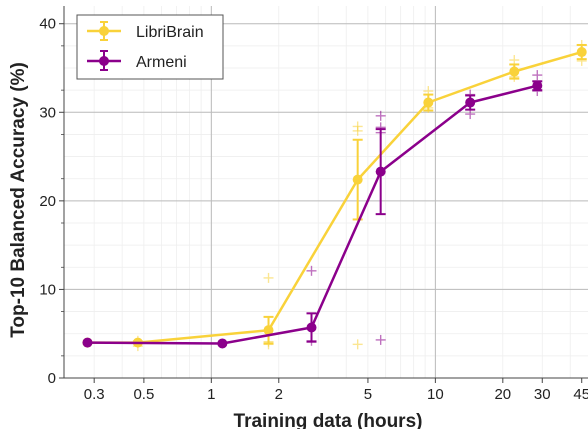 The width and height of the screenshot is (588, 429). What do you see at coordinates (580, 394) in the screenshot?
I see `x-tick-label: 45` at bounding box center [580, 394].